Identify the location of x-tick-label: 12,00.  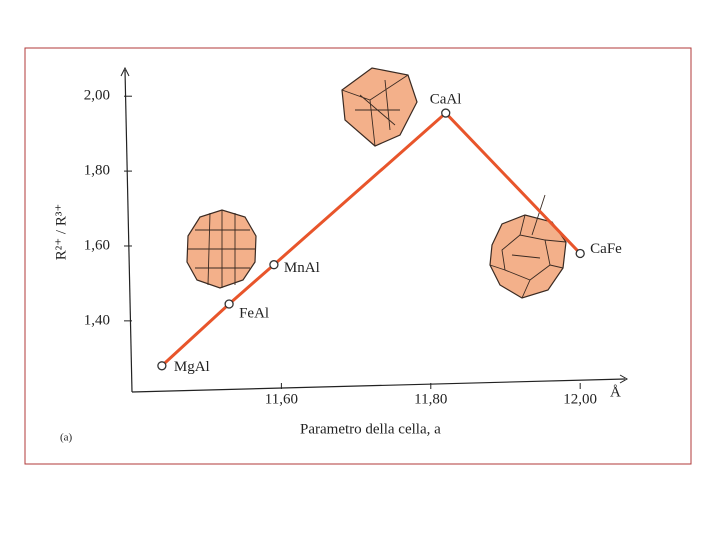
(580, 399).